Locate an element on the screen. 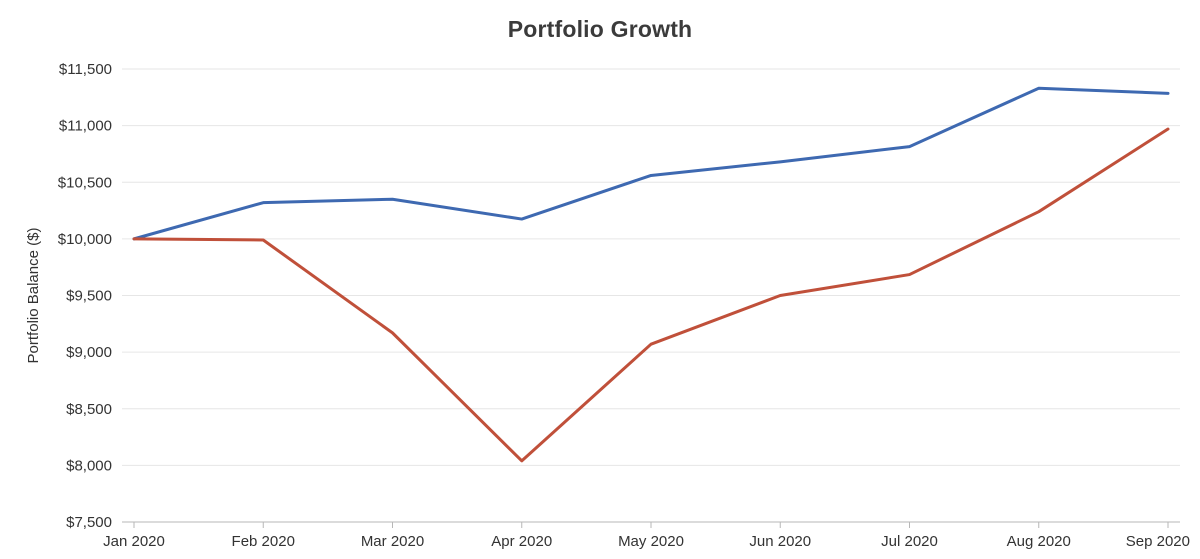  y-tick-label: $9,500 is located at coordinates (89, 296).